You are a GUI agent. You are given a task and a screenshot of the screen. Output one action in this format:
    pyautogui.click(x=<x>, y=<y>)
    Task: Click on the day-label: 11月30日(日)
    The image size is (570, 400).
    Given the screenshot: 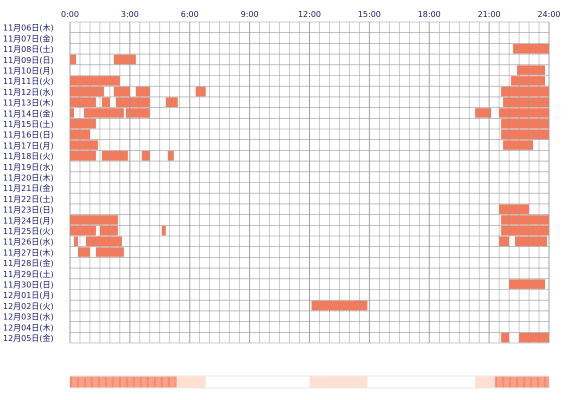 What is the action you would take?
    pyautogui.click(x=28, y=285)
    